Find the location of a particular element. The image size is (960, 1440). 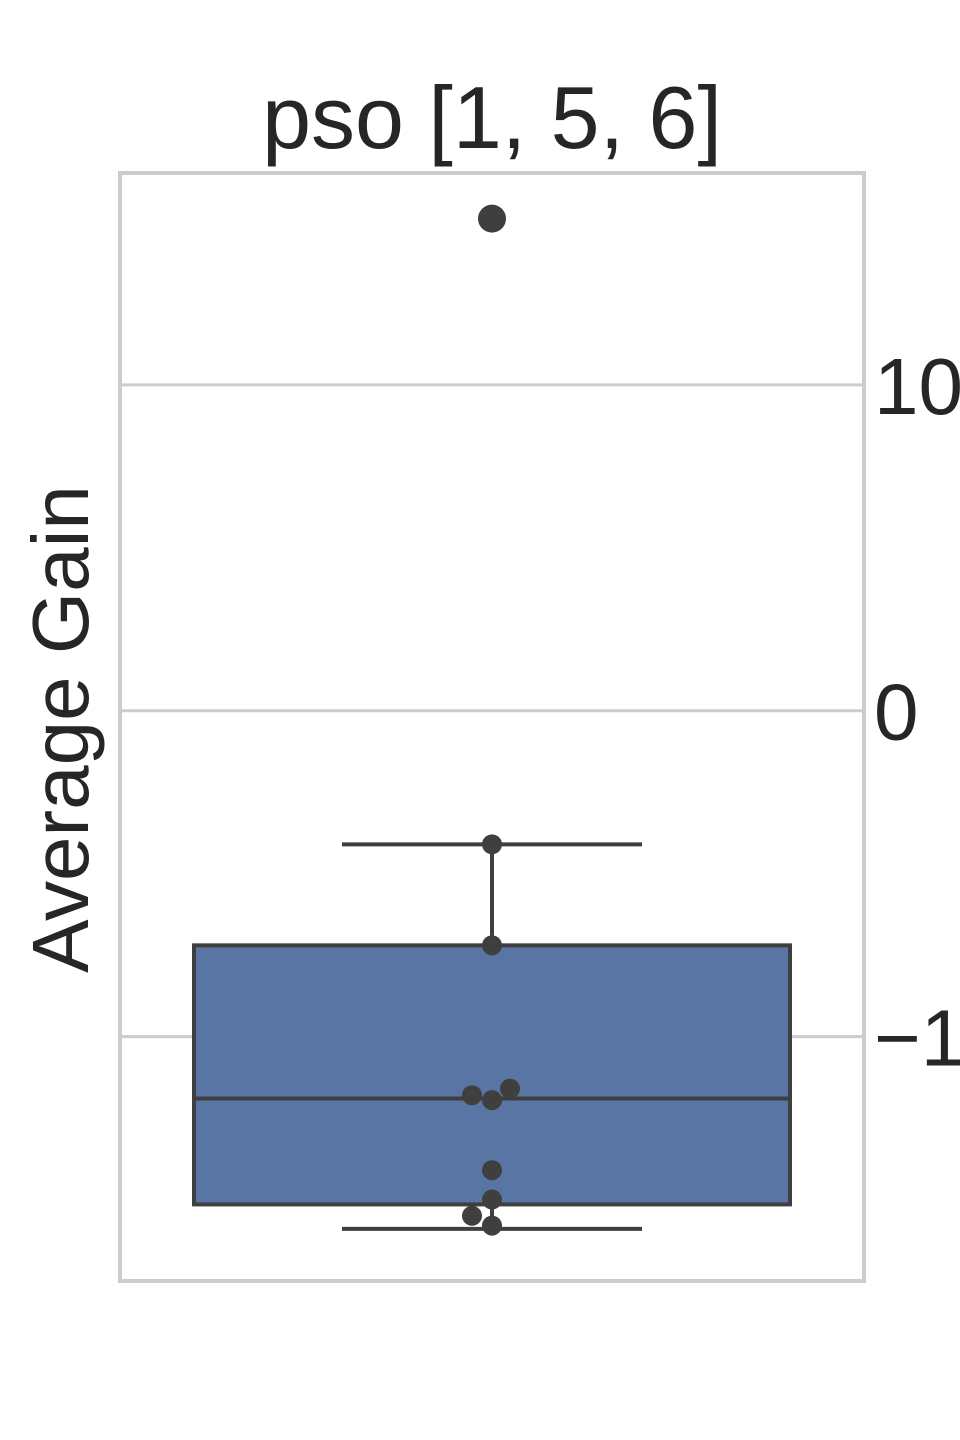

y-tick-label: 10 is located at coordinates (917, 386).